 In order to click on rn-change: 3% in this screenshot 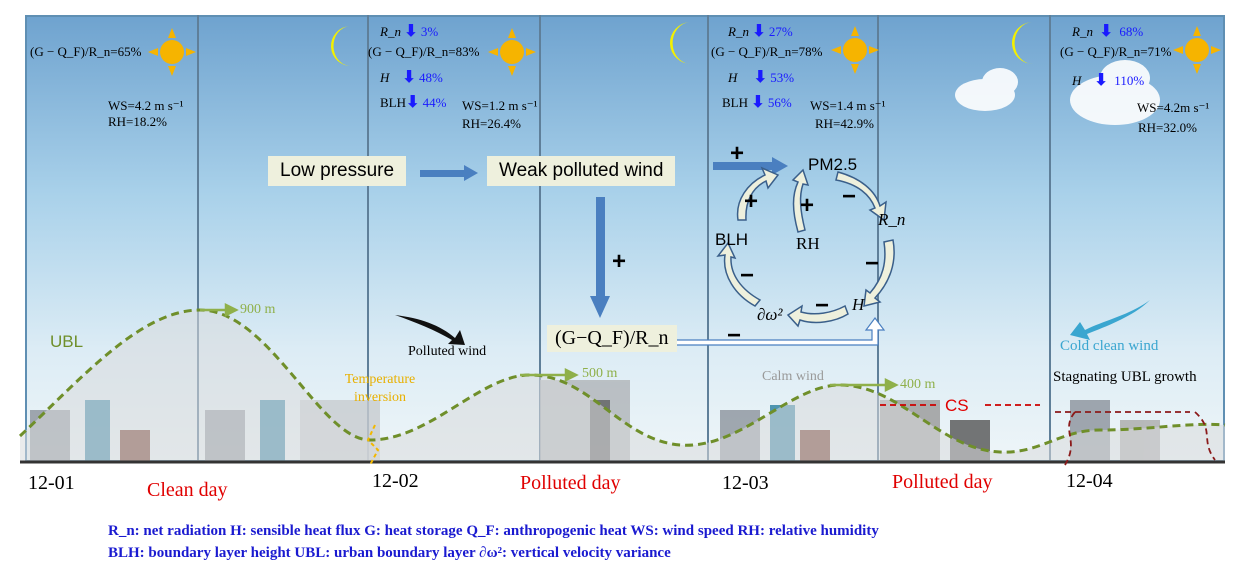, I will do `click(429, 31)`.